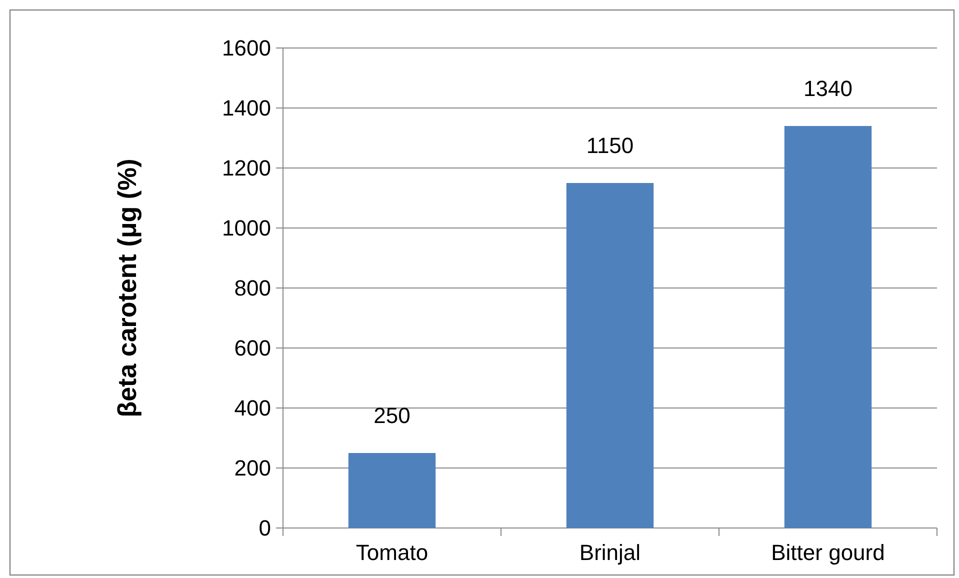  I want to click on data-label: 1340, so click(828, 88).